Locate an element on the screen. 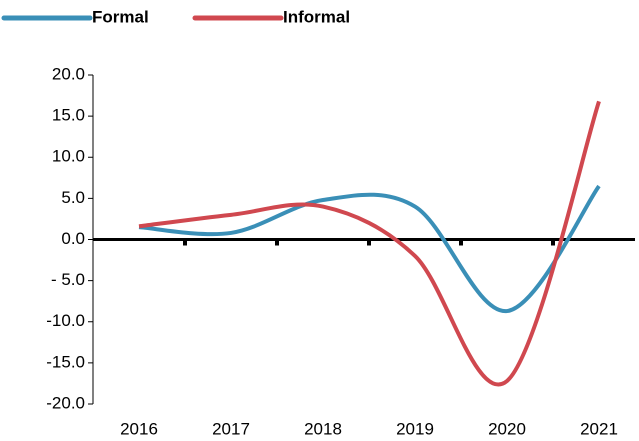  y-tick-label: 5.0 is located at coordinates (73, 197).